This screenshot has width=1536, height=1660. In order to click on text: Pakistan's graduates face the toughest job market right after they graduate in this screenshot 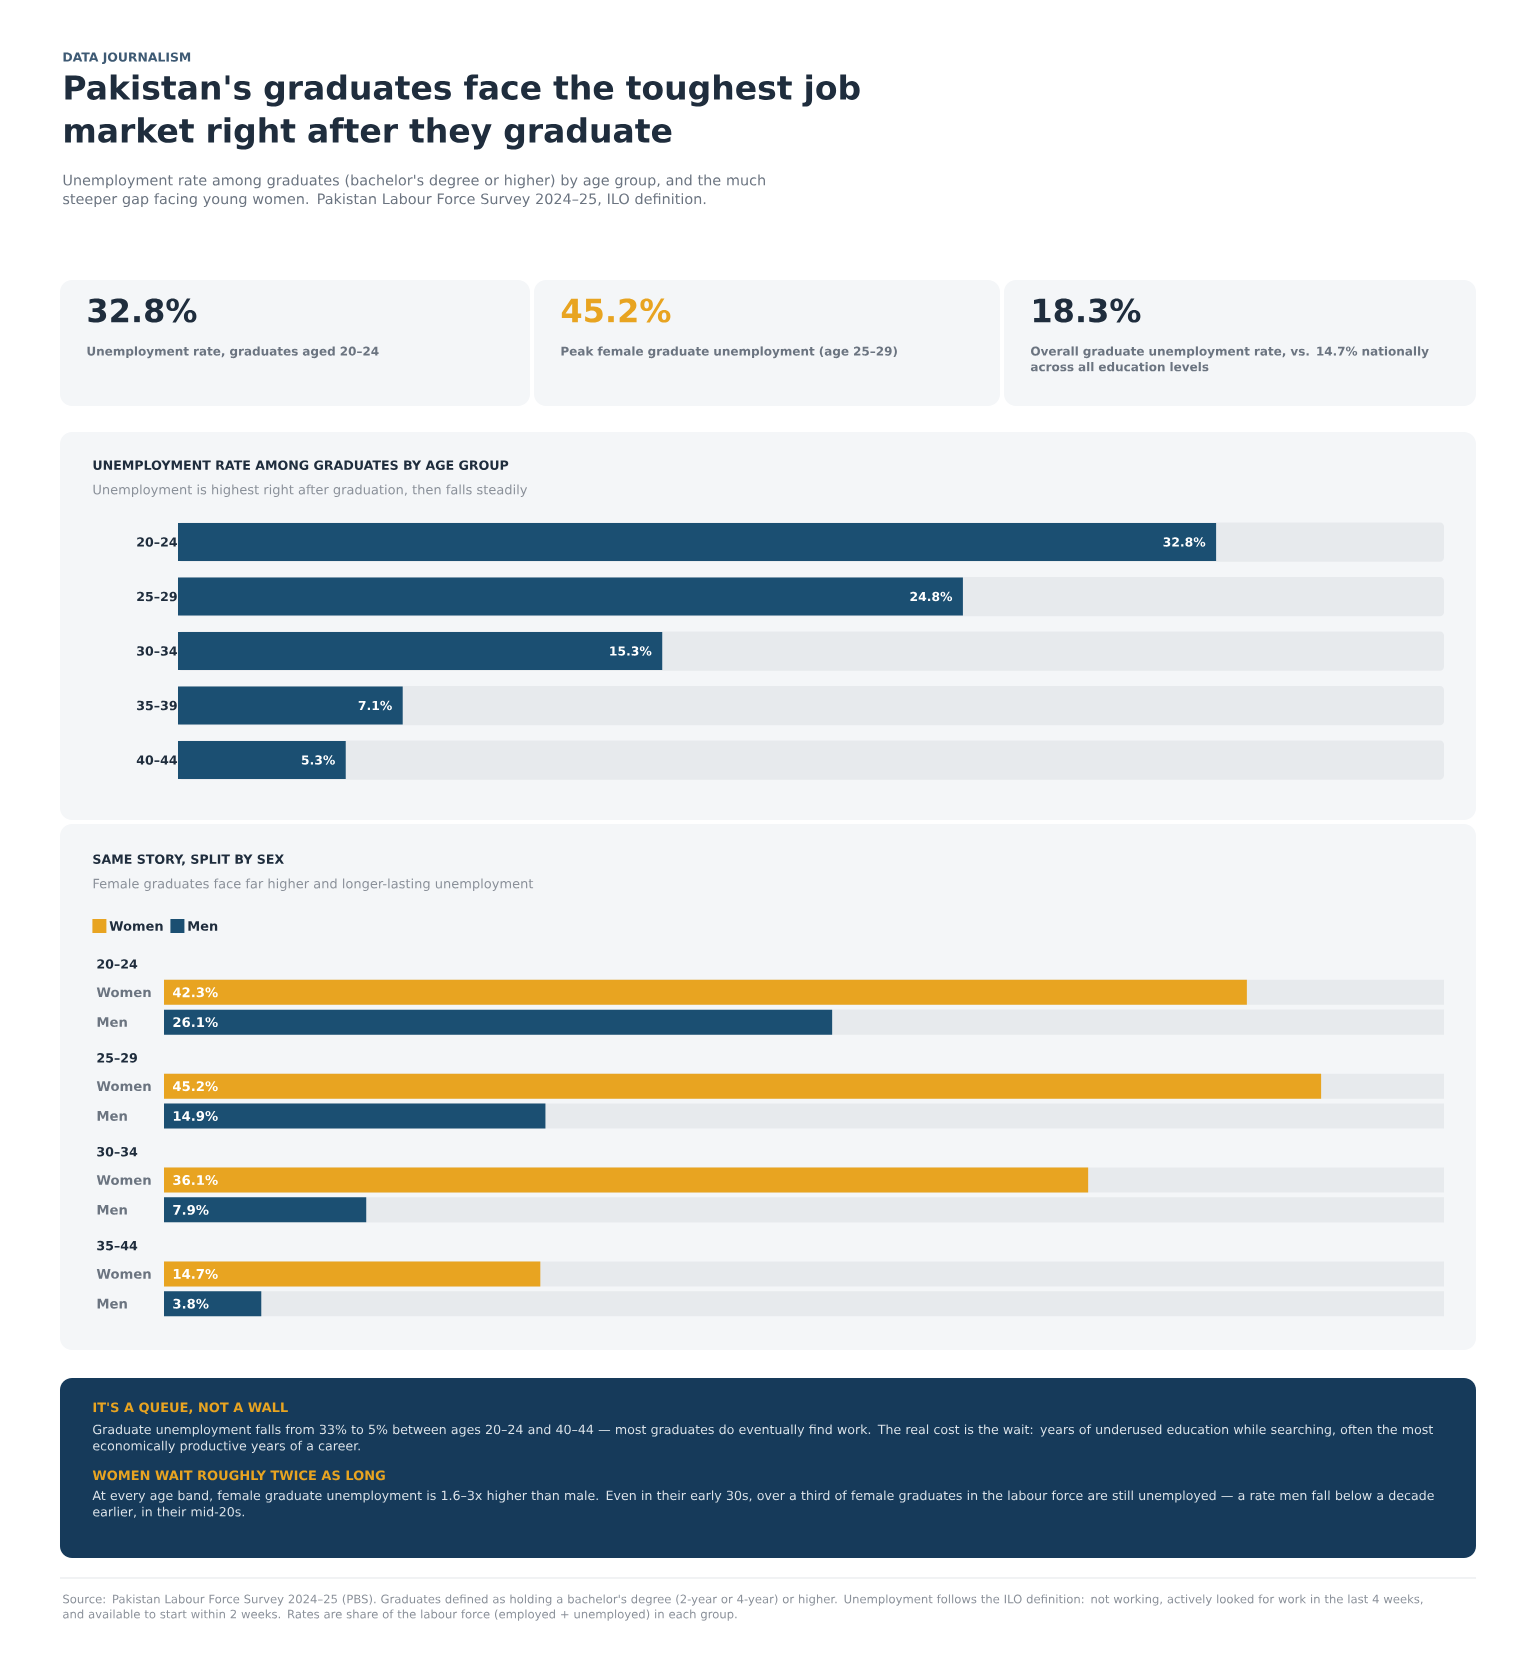, I will do `click(462, 112)`.